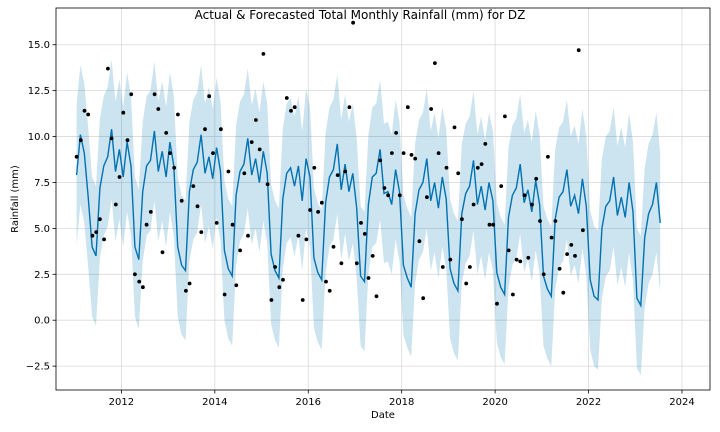 This screenshot has height=432, width=720. Describe the element at coordinates (42, 229) in the screenshot. I see `y-tick-label: 5.0` at that location.